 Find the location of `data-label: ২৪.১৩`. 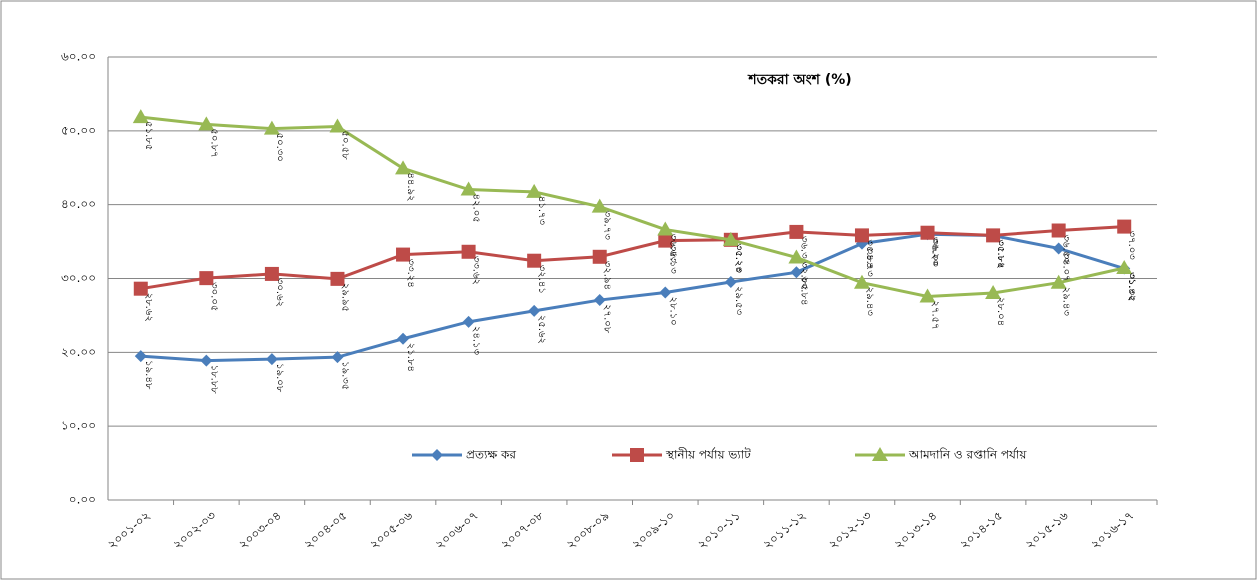

data-label: ২৪.১৩ is located at coordinates (476, 341).